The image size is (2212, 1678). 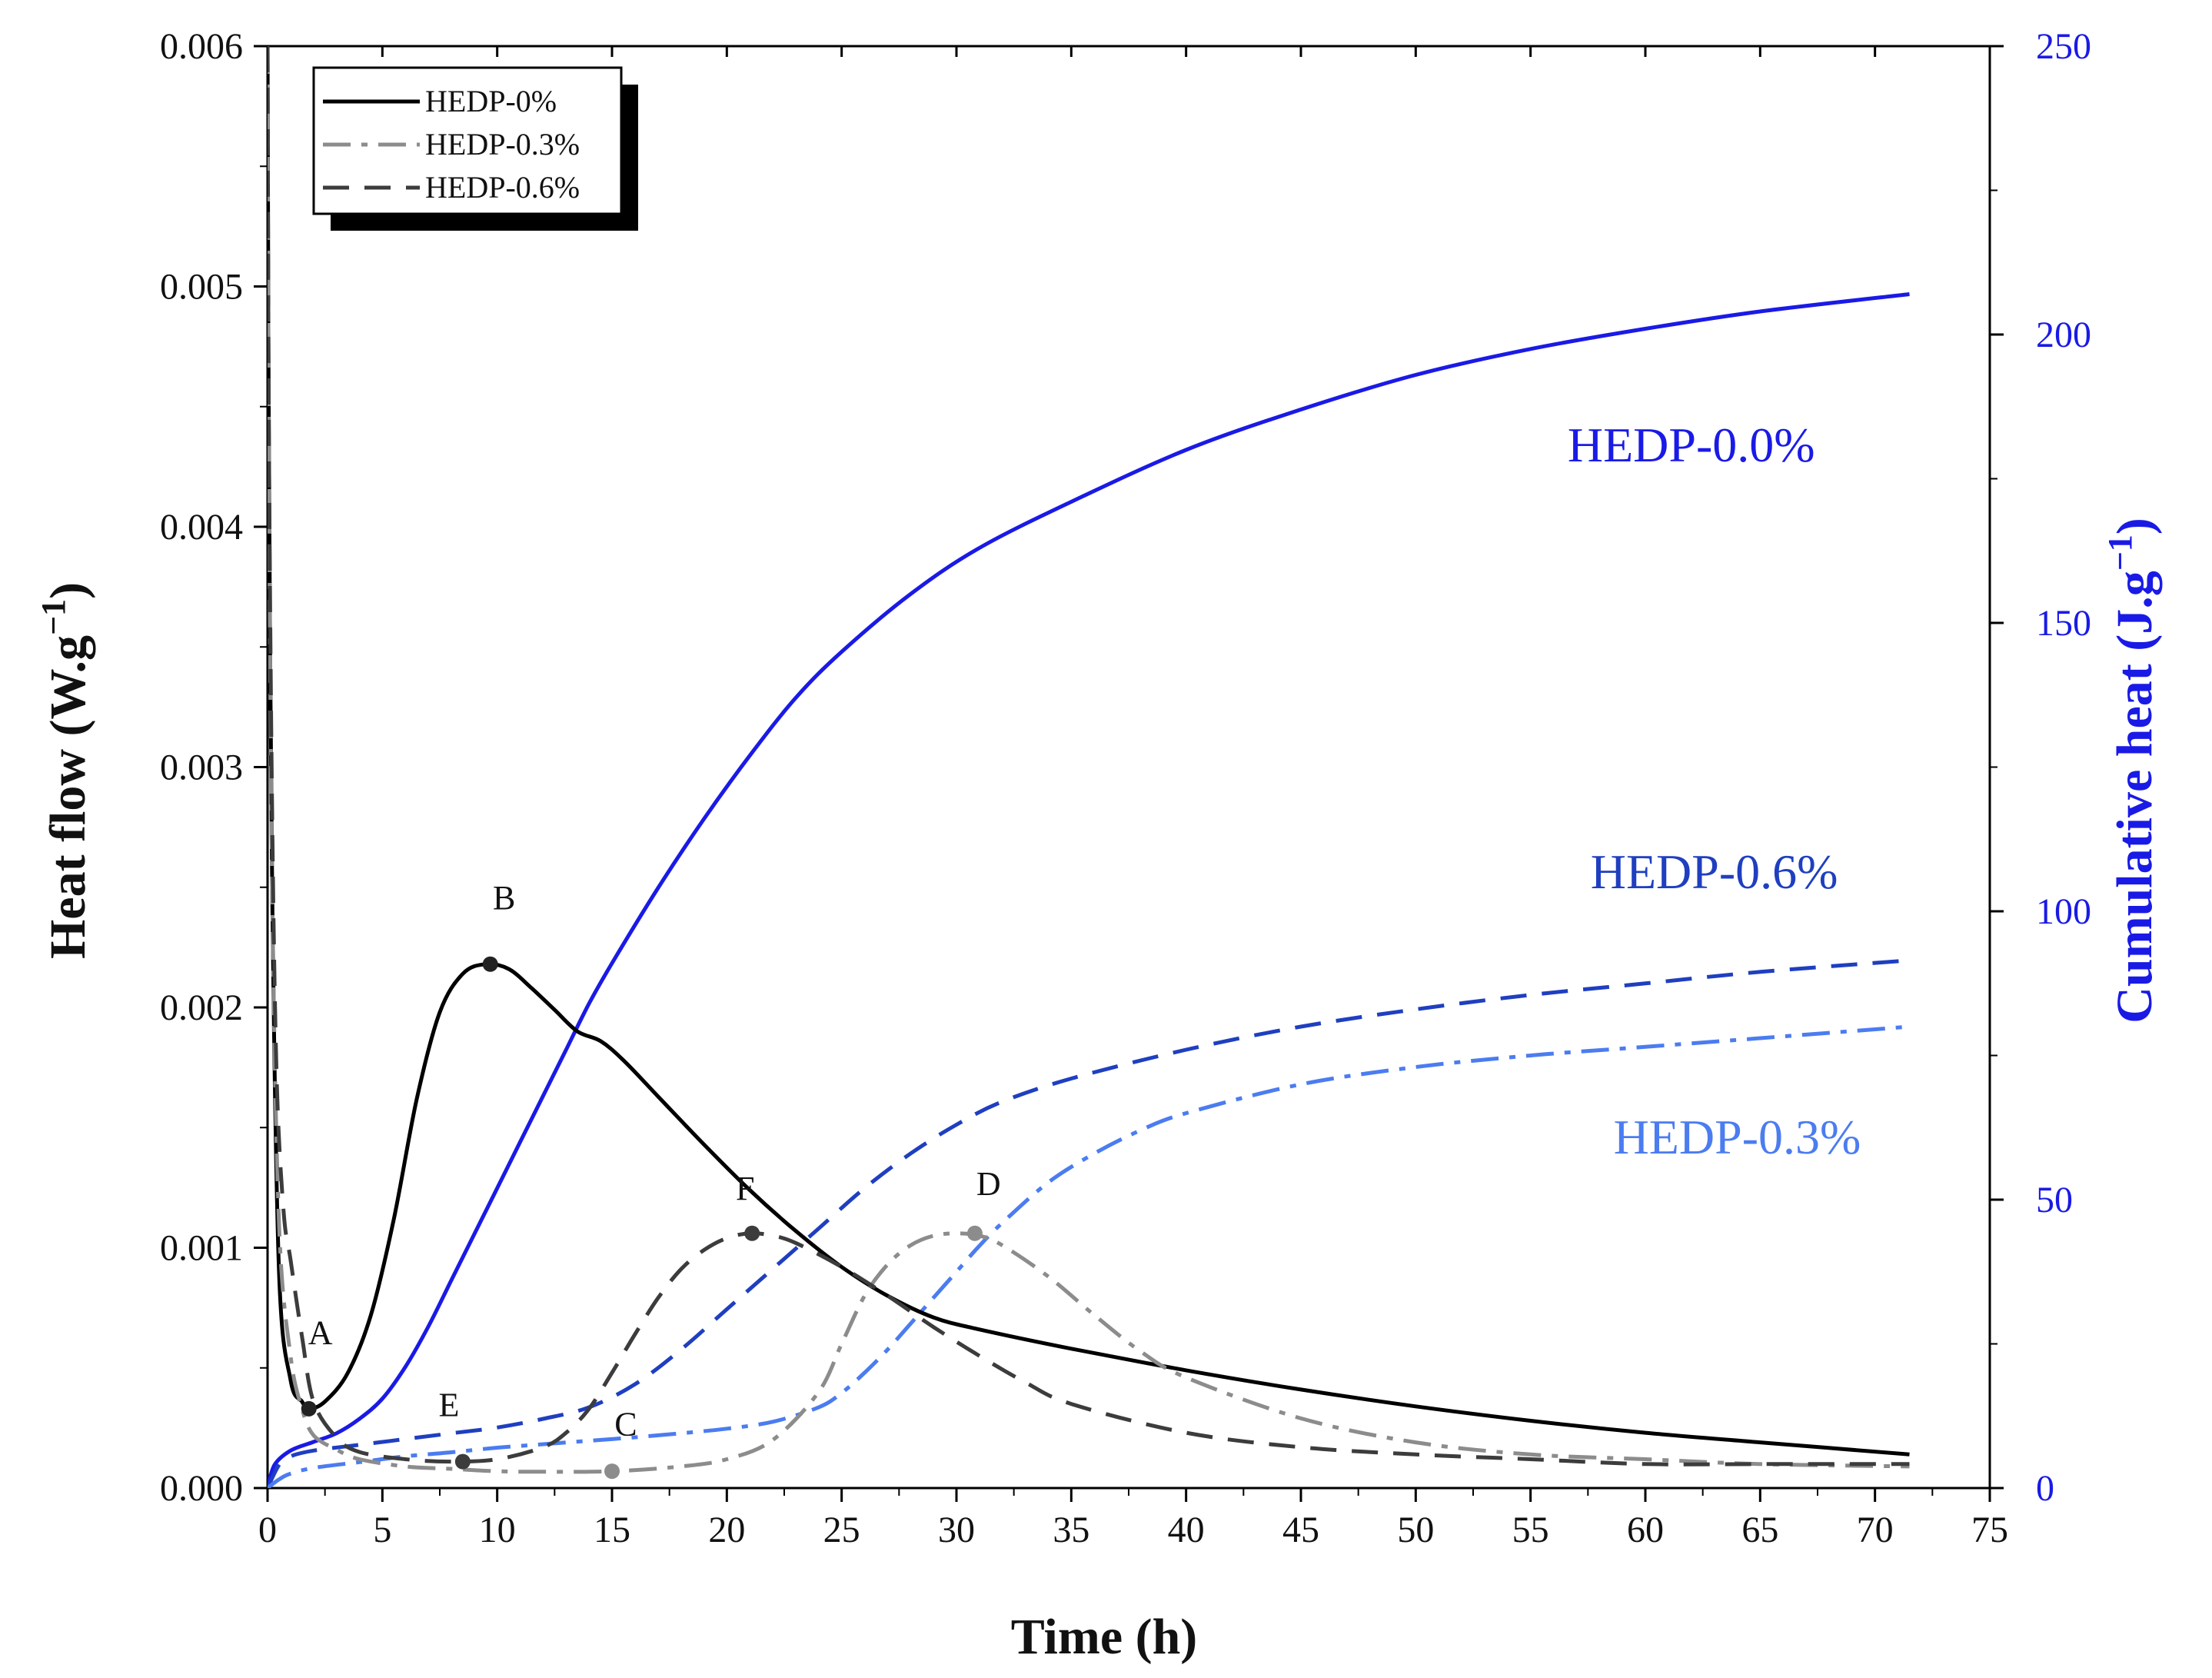 What do you see at coordinates (956, 1530) in the screenshot?
I see `x-tick-label-30: 30` at bounding box center [956, 1530].